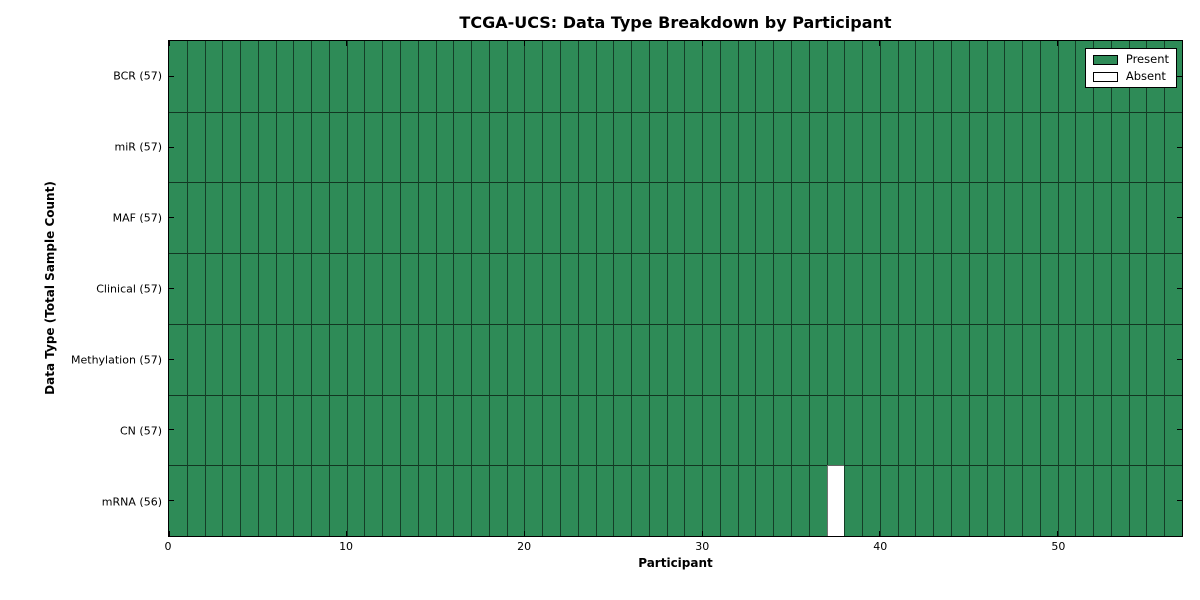  Describe the element at coordinates (657, 147) in the screenshot. I see `cell-miR-p27` at that location.